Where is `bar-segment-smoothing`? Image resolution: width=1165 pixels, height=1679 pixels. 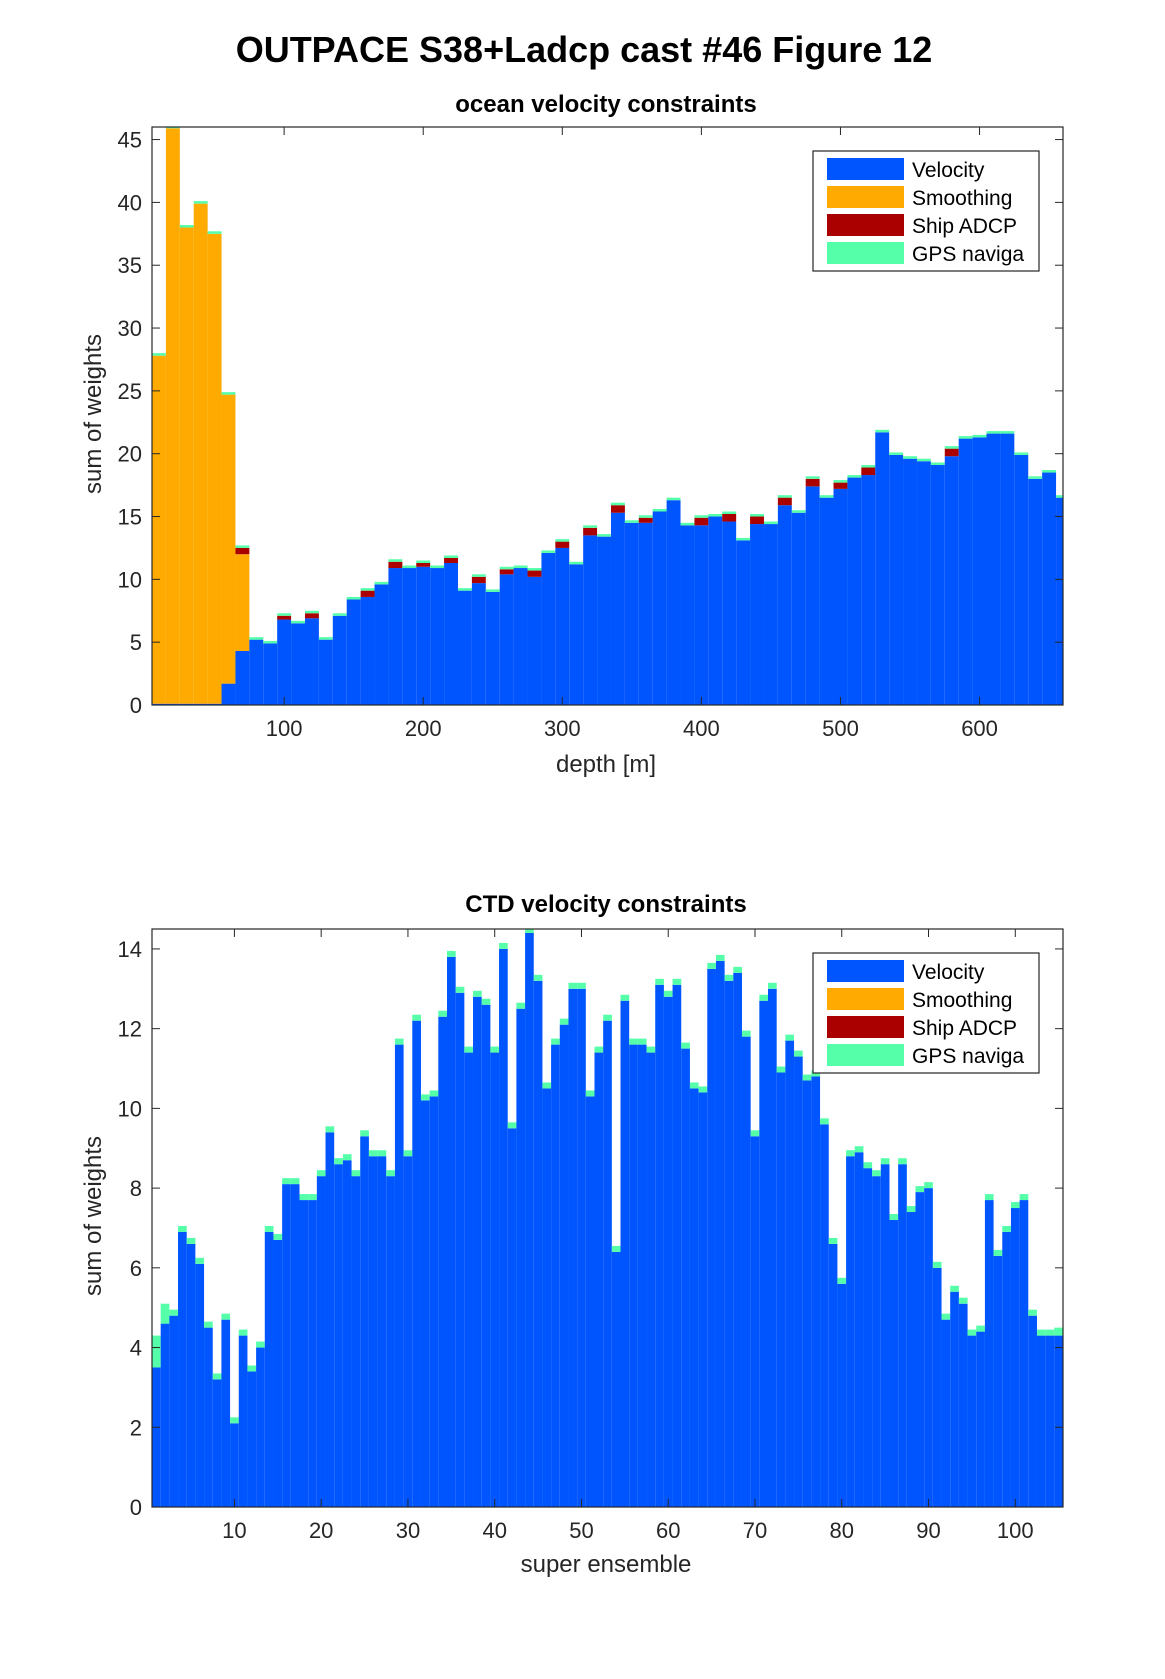
bar-segment-smoothing is located at coordinates (228, 539).